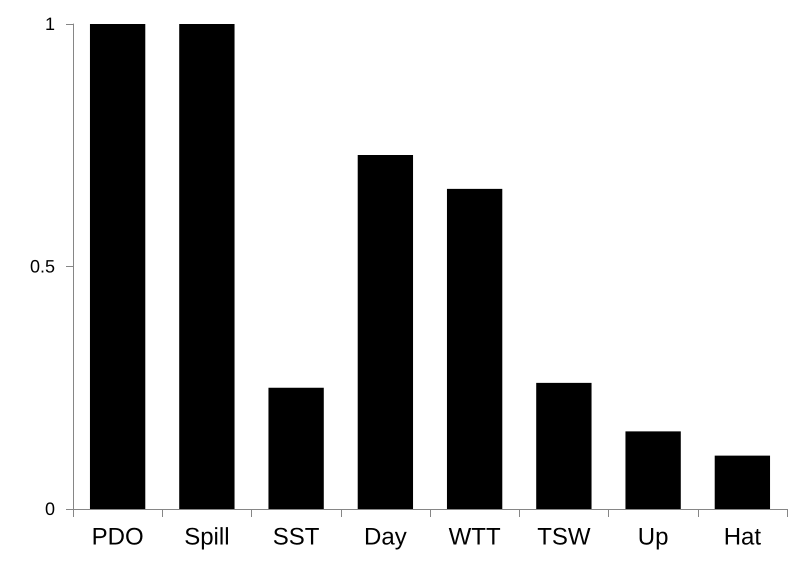  I want to click on y-tick-label: 0.5, so click(42, 266).